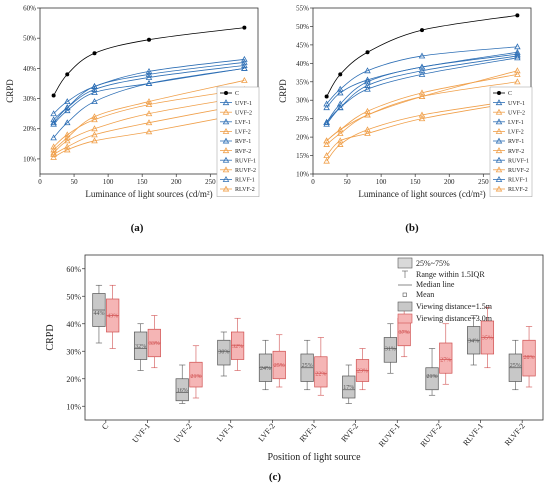 The image size is (550, 486). What do you see at coordinates (515, 435) in the screenshot?
I see `x-tick-label: RLVF-2` at bounding box center [515, 435].